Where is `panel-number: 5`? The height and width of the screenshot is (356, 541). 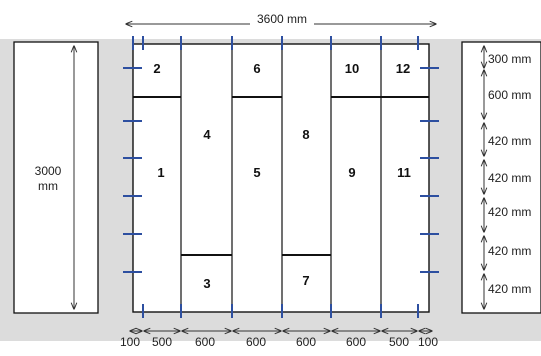
panel-number: 5 is located at coordinates (256, 172).